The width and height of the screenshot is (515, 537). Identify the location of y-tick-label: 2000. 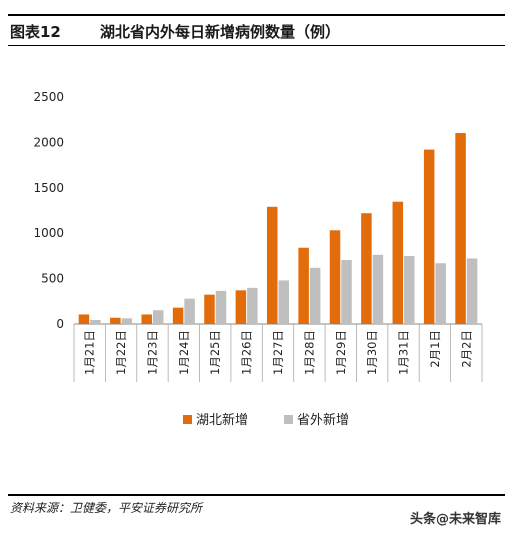
(48, 142).